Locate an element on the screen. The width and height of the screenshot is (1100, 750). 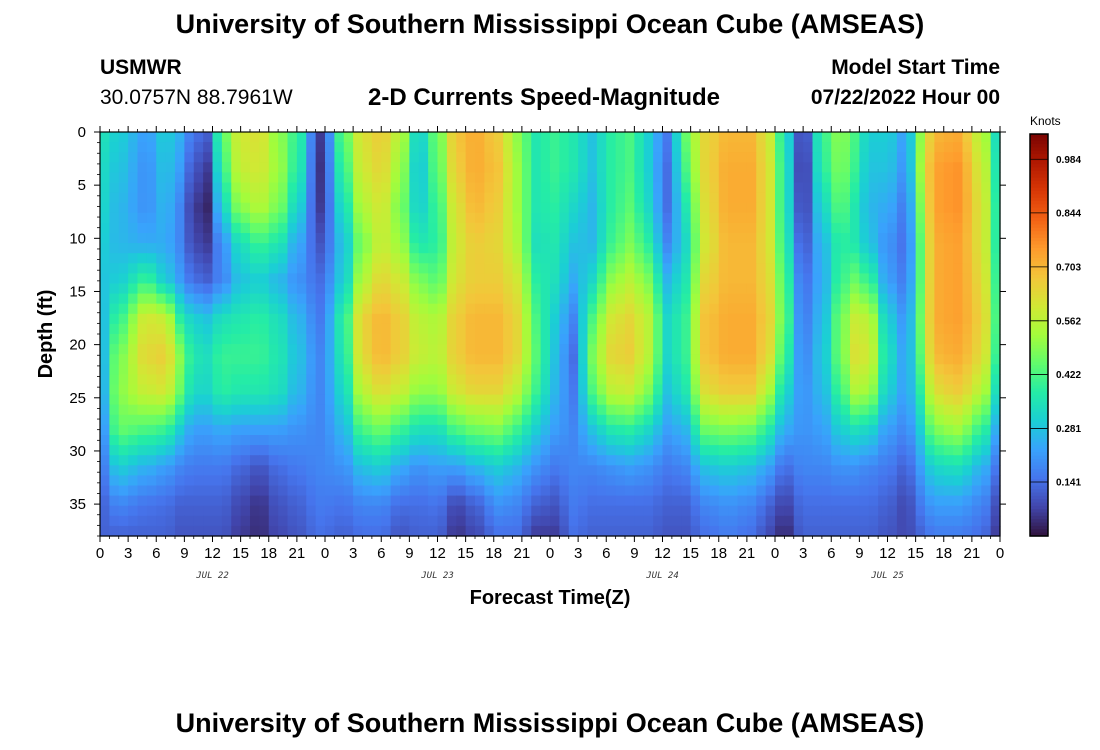
colorbar-label: 0.562 is located at coordinates (1068, 321).